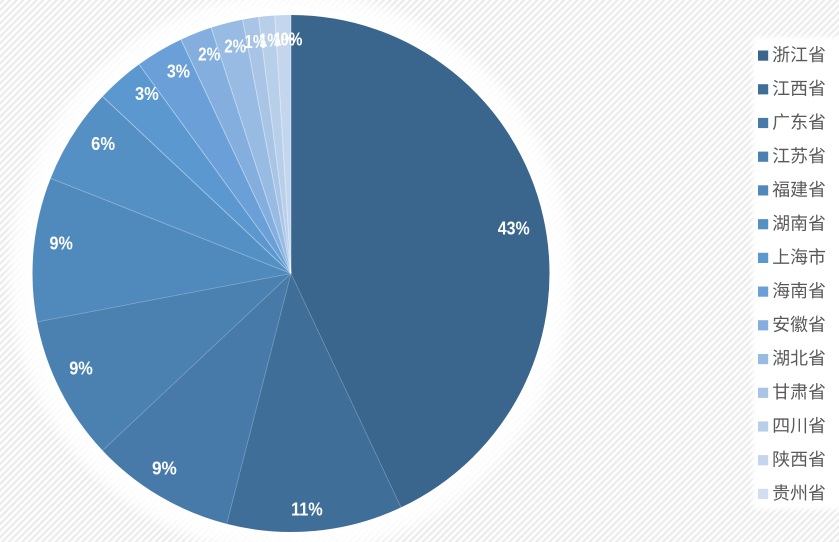 This screenshot has height=542, width=839. Describe the element at coordinates (307, 508) in the screenshot. I see `svg-text: 11%` at that location.